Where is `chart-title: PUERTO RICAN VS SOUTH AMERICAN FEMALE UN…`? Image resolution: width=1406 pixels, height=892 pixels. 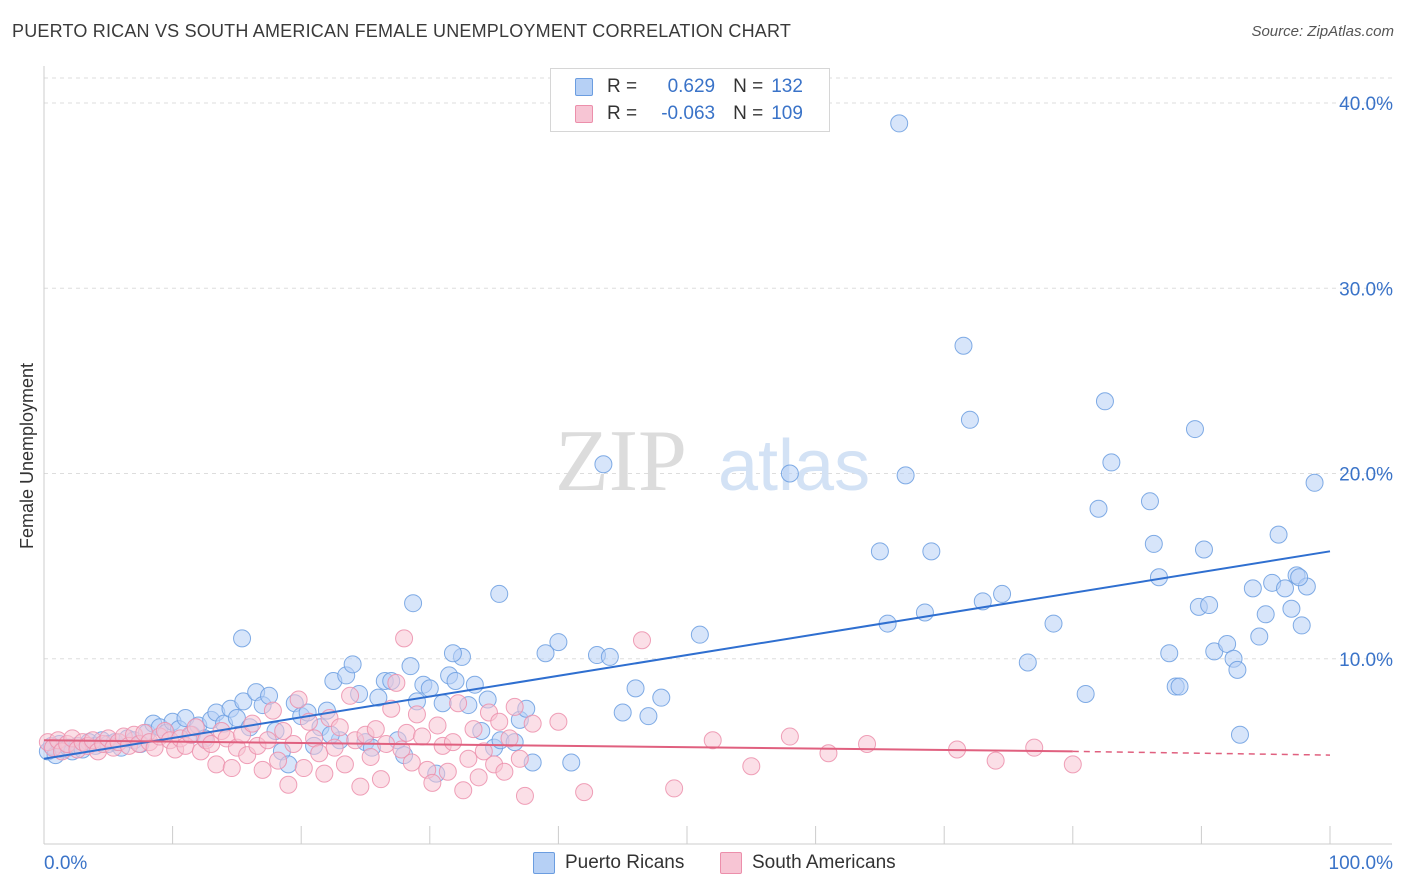
chart-title: PUERTO RICAN VS SOUTH AMERICAN FEMALE UN… is located at coordinates (402, 31).